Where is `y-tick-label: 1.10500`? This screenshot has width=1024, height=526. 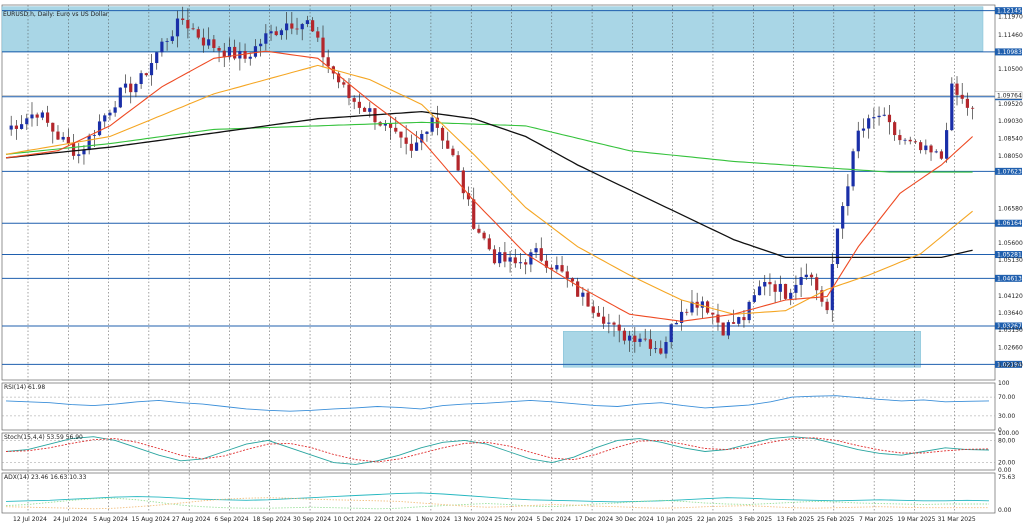 y-tick-label: 1.10500 is located at coordinates (1010, 69).